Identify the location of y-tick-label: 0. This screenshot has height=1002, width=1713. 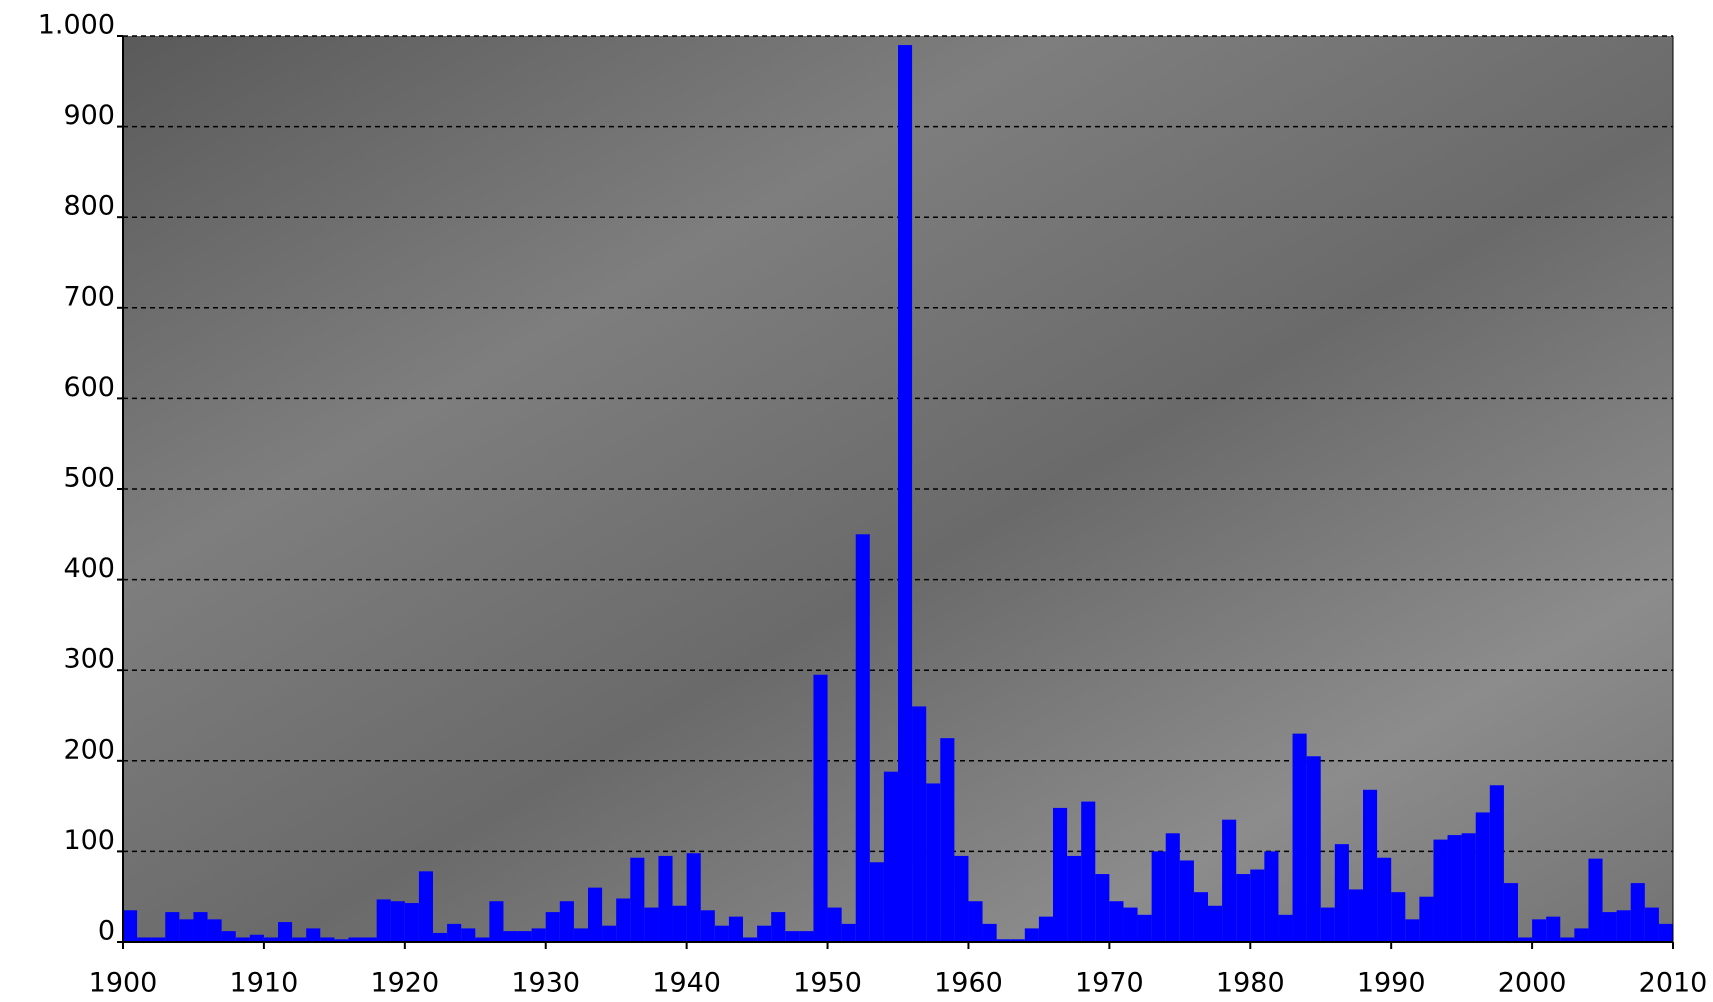
(106, 931).